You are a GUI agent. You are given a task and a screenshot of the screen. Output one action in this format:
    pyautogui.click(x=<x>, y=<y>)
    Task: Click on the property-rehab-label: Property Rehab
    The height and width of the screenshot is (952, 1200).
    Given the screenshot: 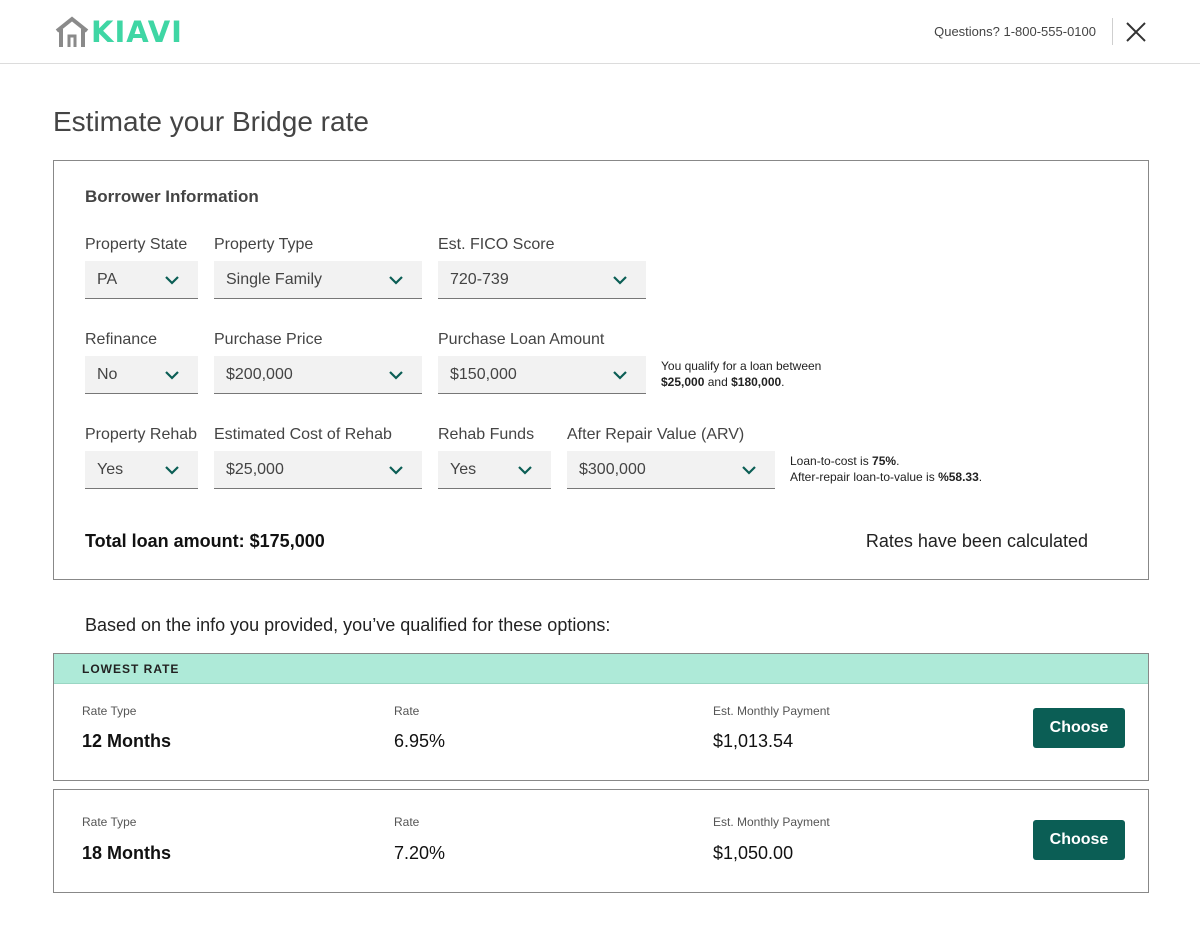 What is the action you would take?
    pyautogui.click(x=141, y=434)
    